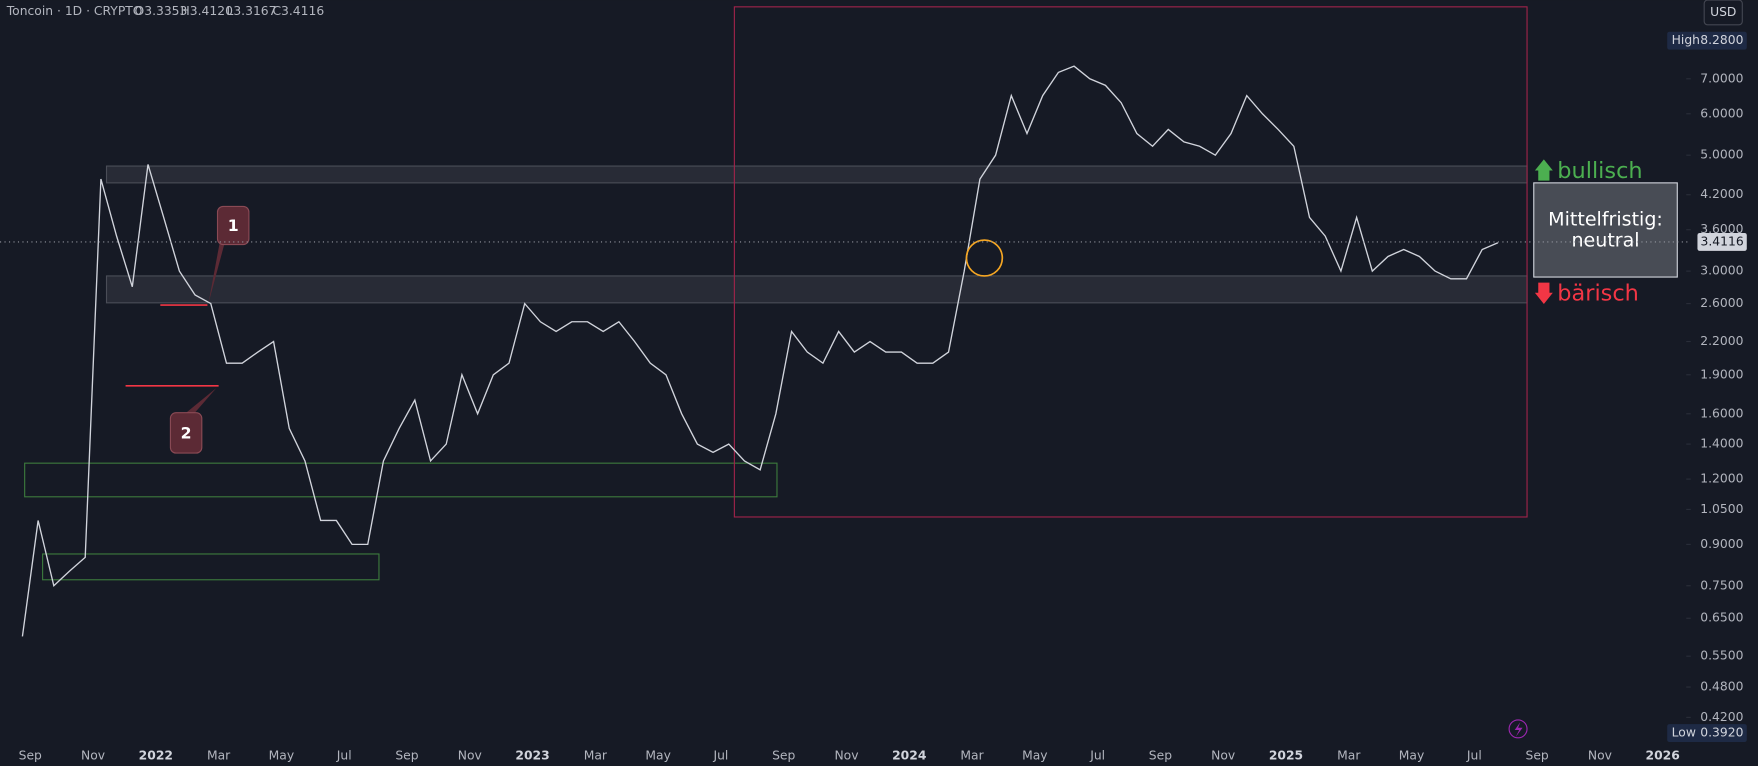  I want to click on y-tick-label: 1.9000, so click(1721, 374).